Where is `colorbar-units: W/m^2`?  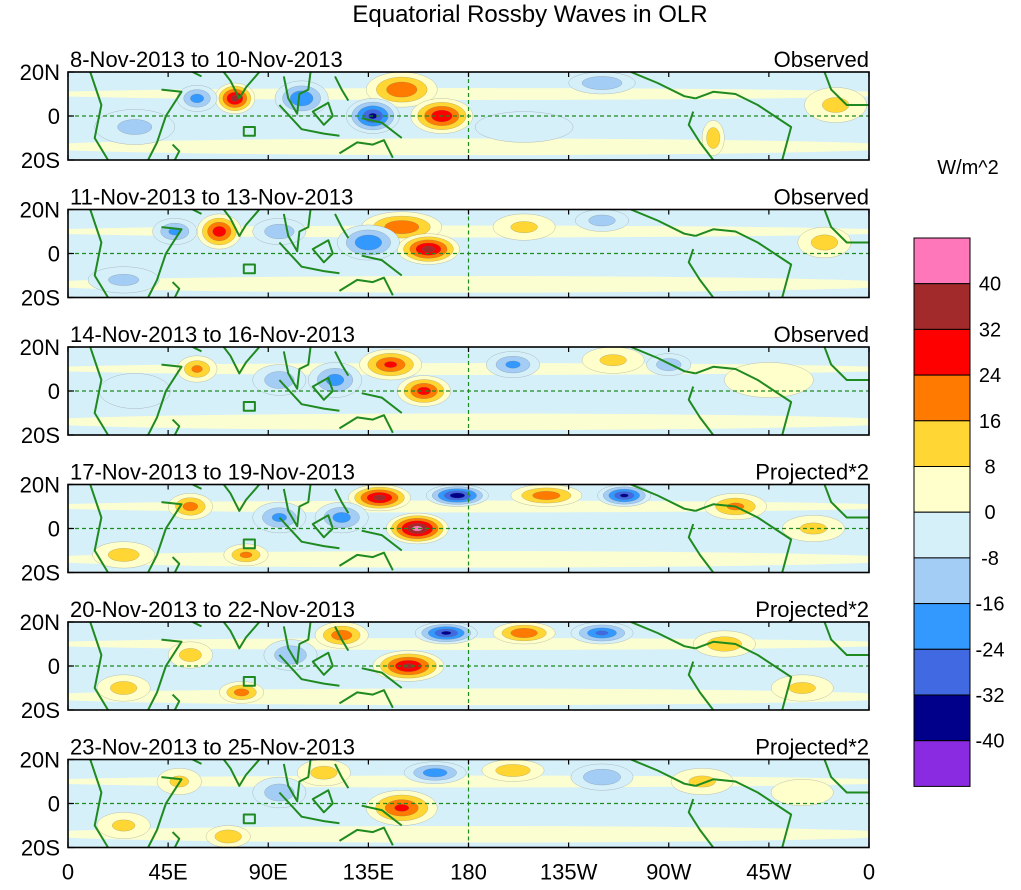
colorbar-units: W/m^2 is located at coordinates (968, 168).